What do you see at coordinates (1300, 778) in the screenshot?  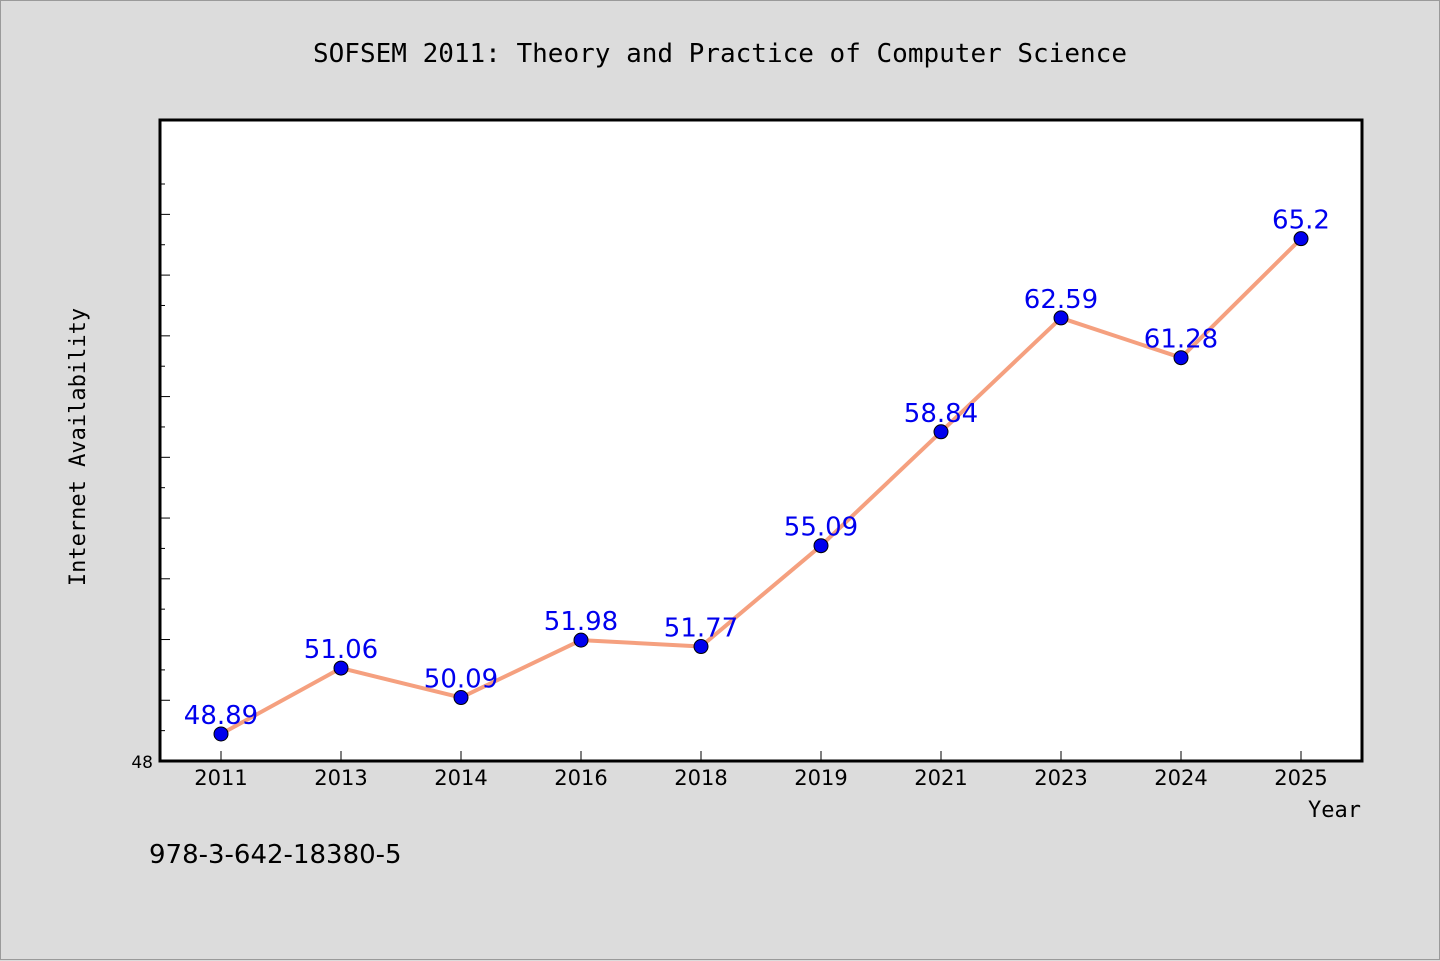 I see `x-tick-label: 2025` at bounding box center [1300, 778].